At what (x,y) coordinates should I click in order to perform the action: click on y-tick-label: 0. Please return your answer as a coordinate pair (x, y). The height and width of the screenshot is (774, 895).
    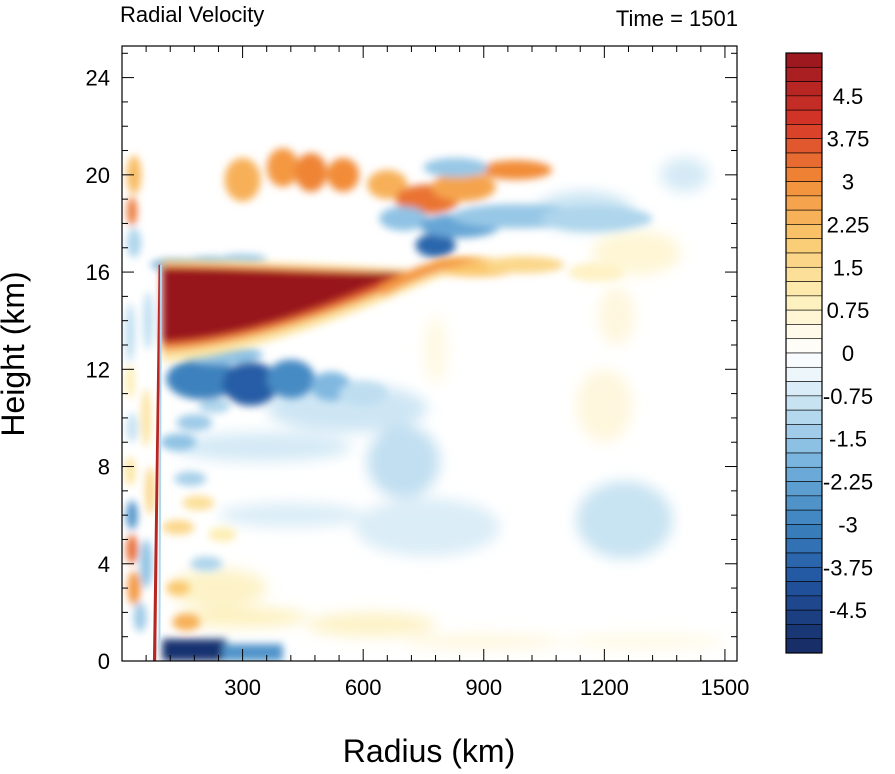
    Looking at the image, I should click on (104, 661).